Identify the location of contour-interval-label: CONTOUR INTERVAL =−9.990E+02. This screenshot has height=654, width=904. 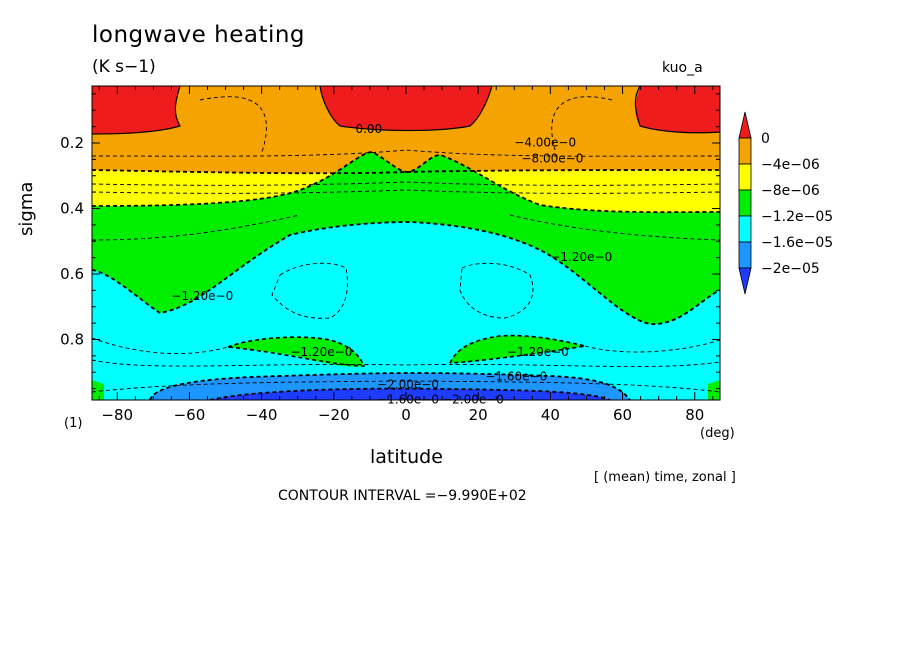
(402, 496).